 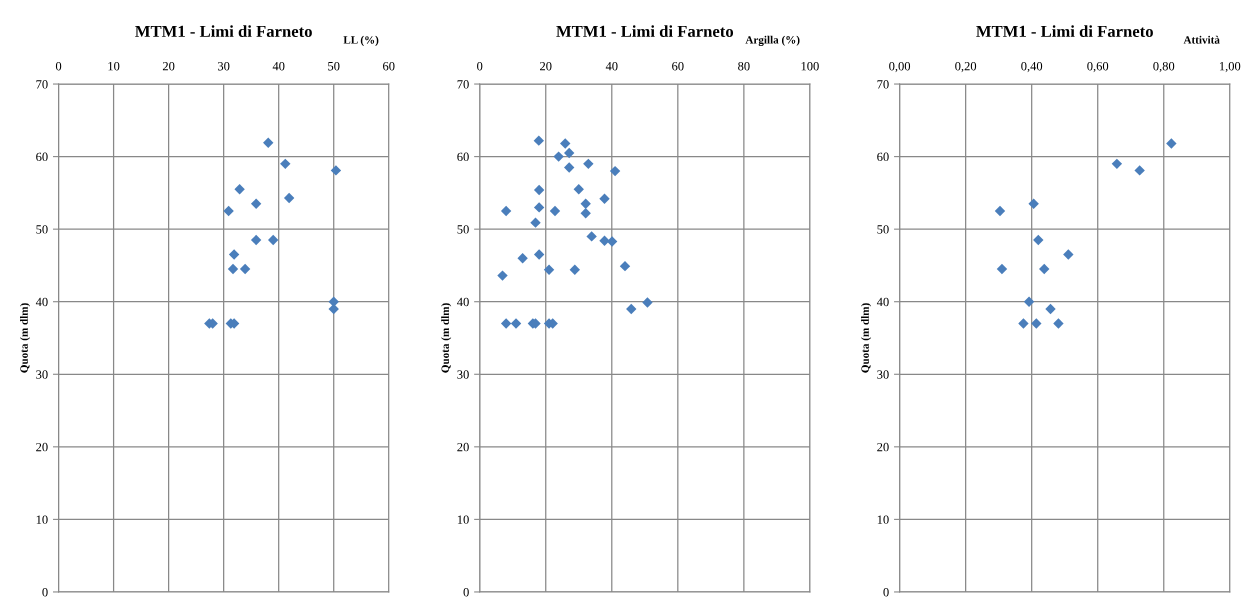 What do you see at coordinates (1201, 39) in the screenshot?
I see `x-axis-title: Attività` at bounding box center [1201, 39].